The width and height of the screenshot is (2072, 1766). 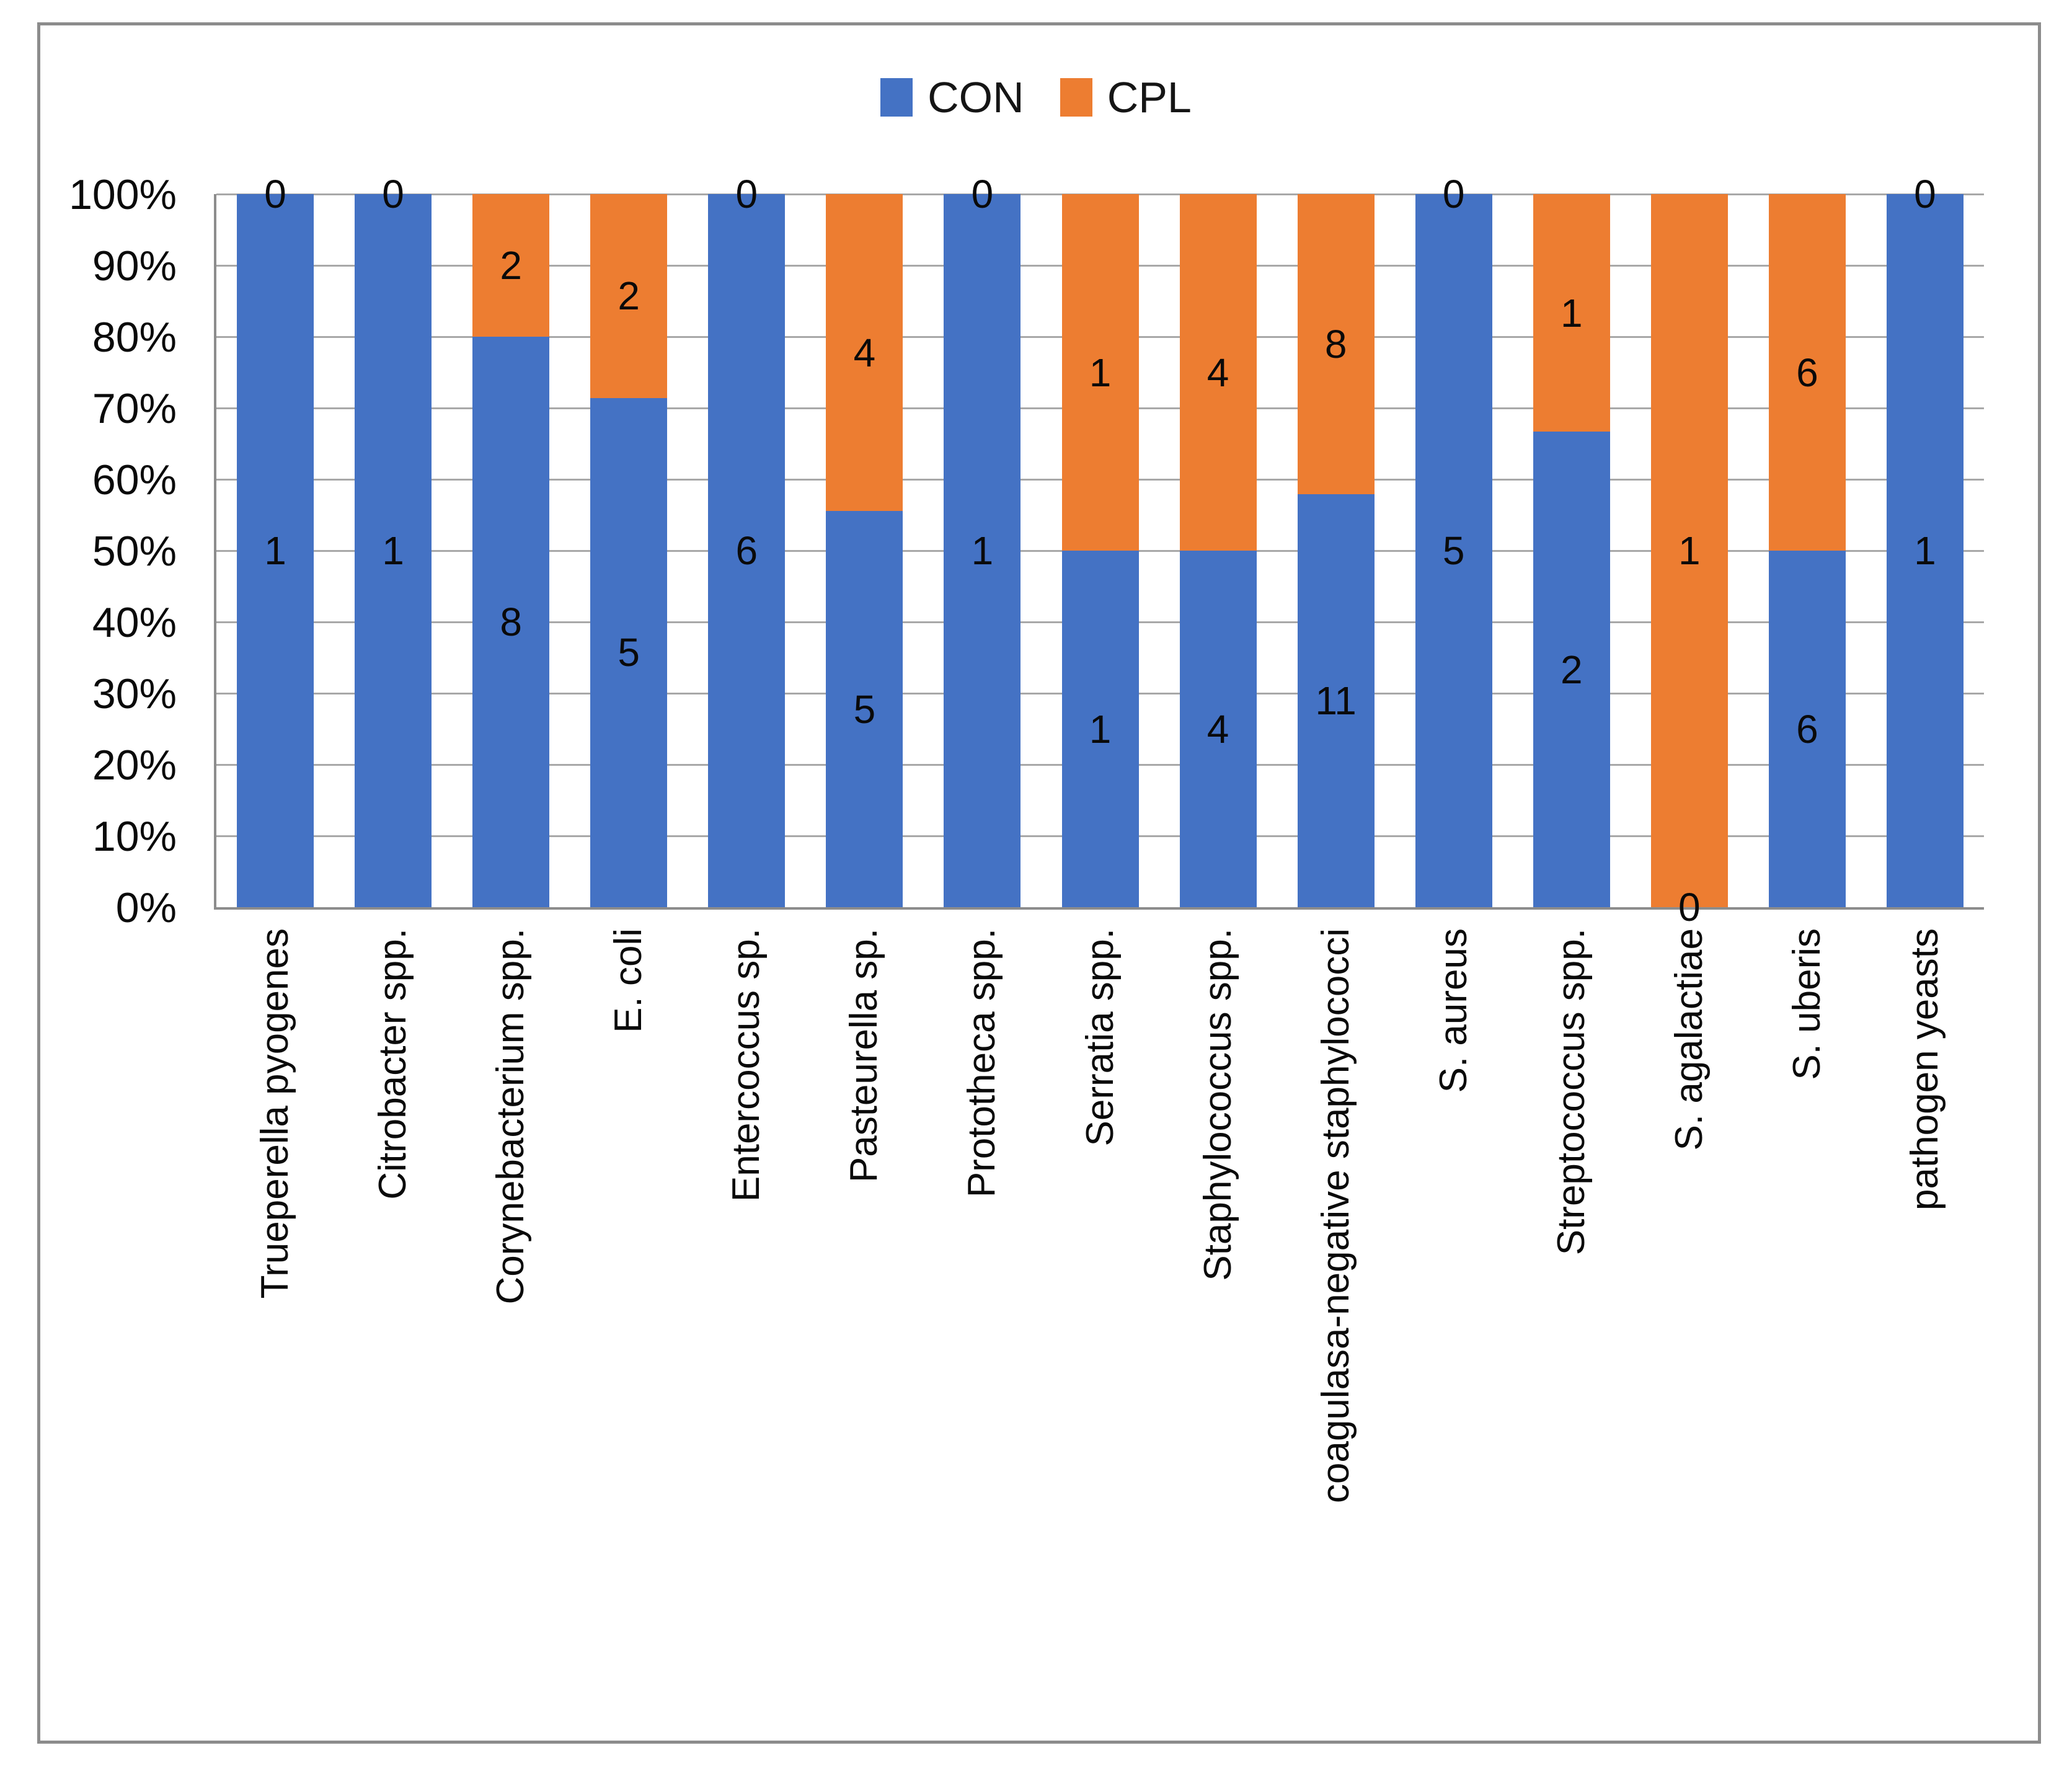 I want to click on legend-label-con: CON, so click(x=976, y=97).